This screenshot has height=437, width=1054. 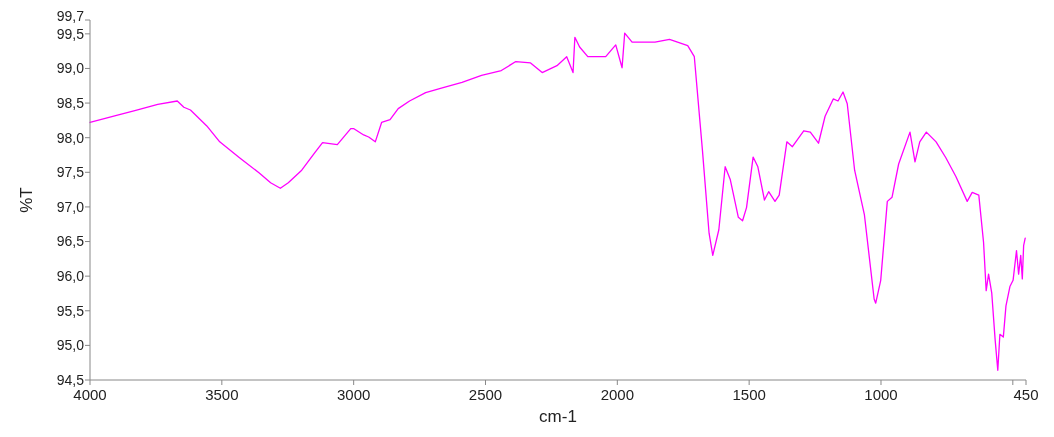 What do you see at coordinates (70, 102) in the screenshot?
I see `y-tick-label: 98,5` at bounding box center [70, 102].